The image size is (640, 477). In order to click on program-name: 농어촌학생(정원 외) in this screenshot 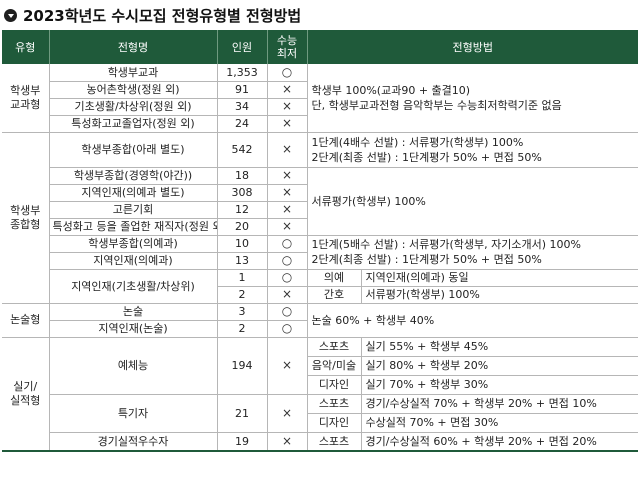, I will do `click(133, 89)`.